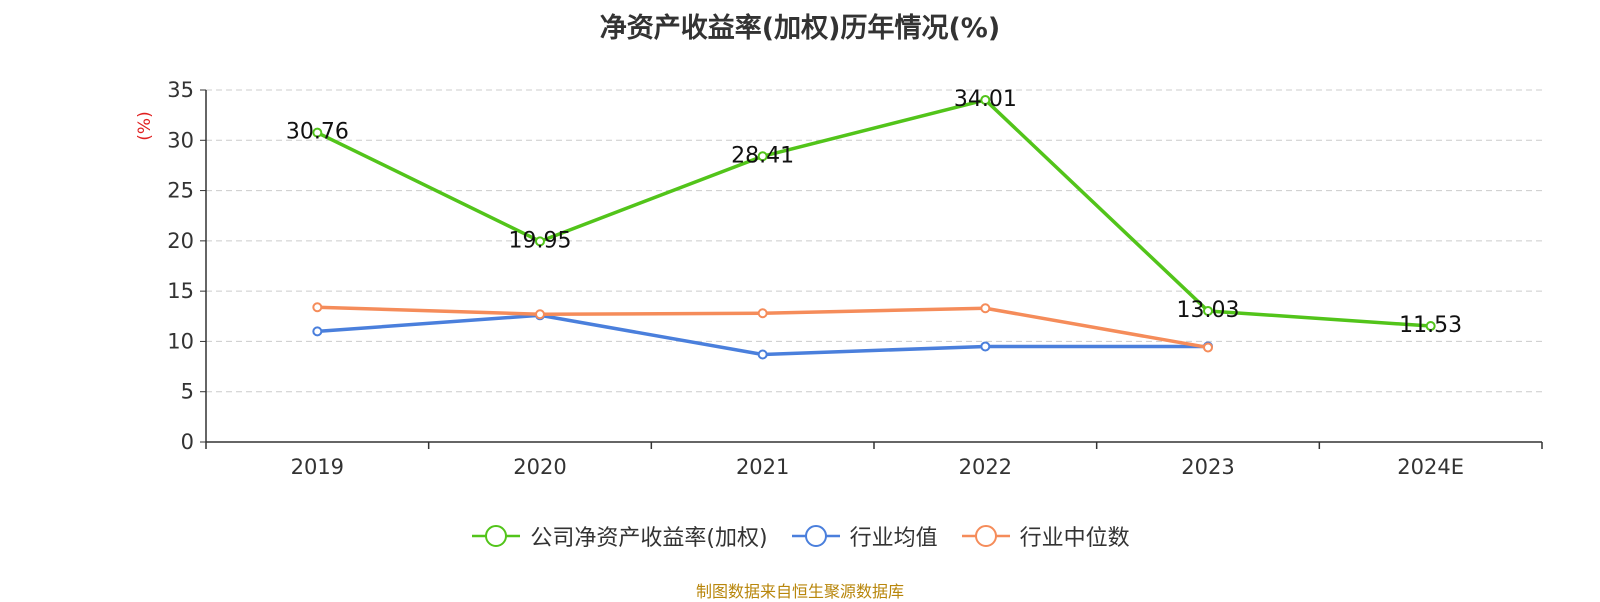  I want to click on legend: 公司净资产收益率(加权) 行业均值 行业中位数, so click(800, 536).